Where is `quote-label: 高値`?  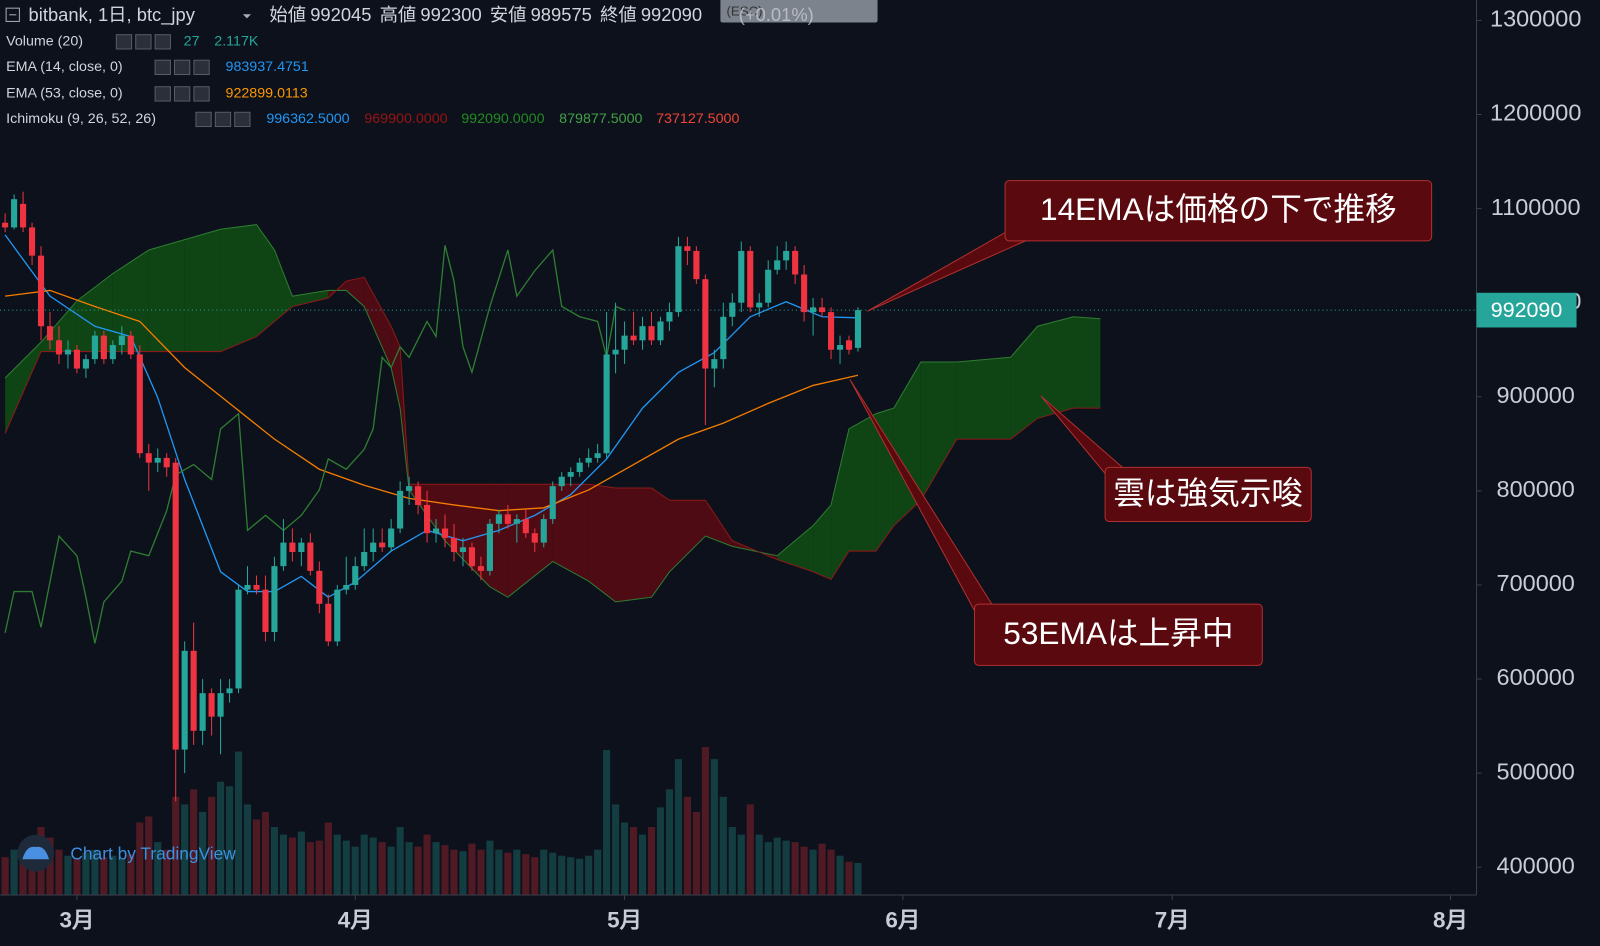 quote-label: 高値 is located at coordinates (398, 14).